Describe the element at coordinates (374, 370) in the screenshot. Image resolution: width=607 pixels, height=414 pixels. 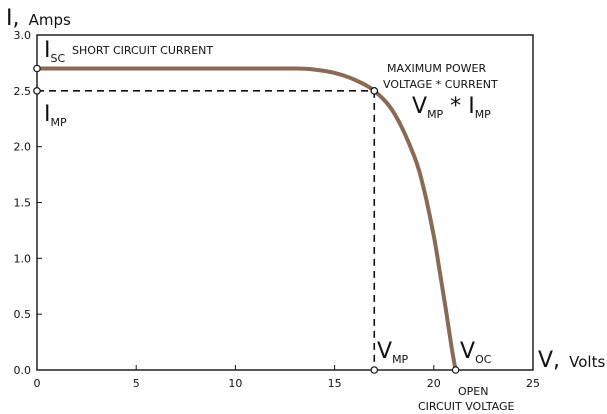
I see `vmp-marker` at that location.